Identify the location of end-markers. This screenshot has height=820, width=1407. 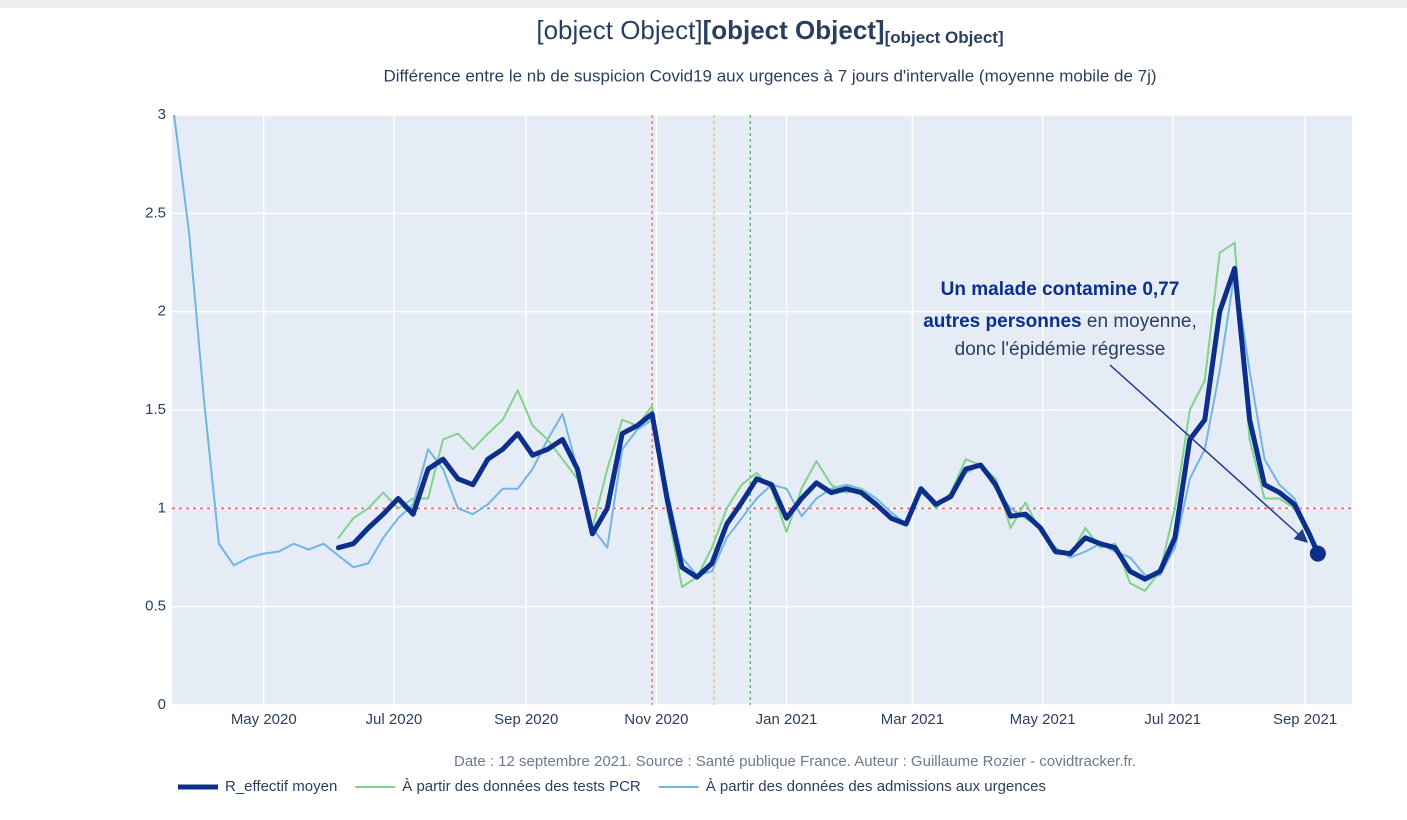
(1317, 553).